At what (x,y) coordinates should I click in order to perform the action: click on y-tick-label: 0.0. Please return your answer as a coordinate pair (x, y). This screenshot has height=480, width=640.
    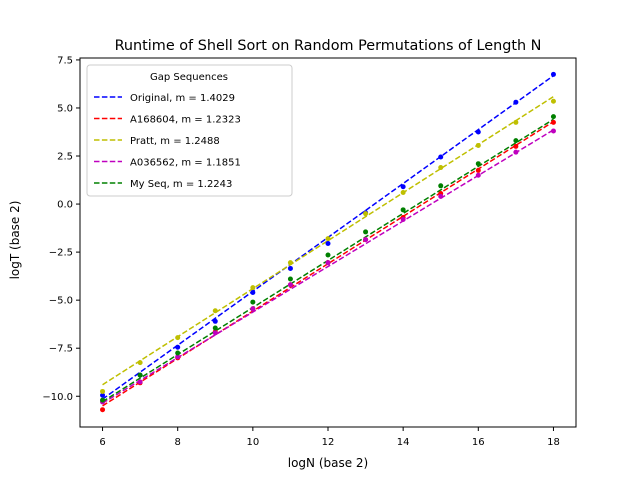
    Looking at the image, I should click on (65, 205).